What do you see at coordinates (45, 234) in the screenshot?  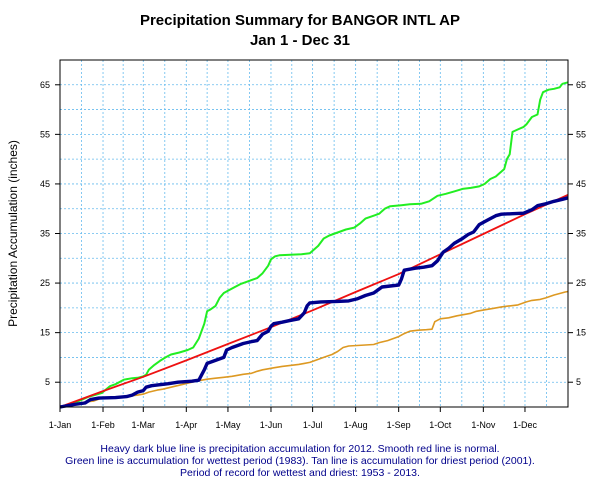 I see `y-tick-label-left: 35` at bounding box center [45, 234].